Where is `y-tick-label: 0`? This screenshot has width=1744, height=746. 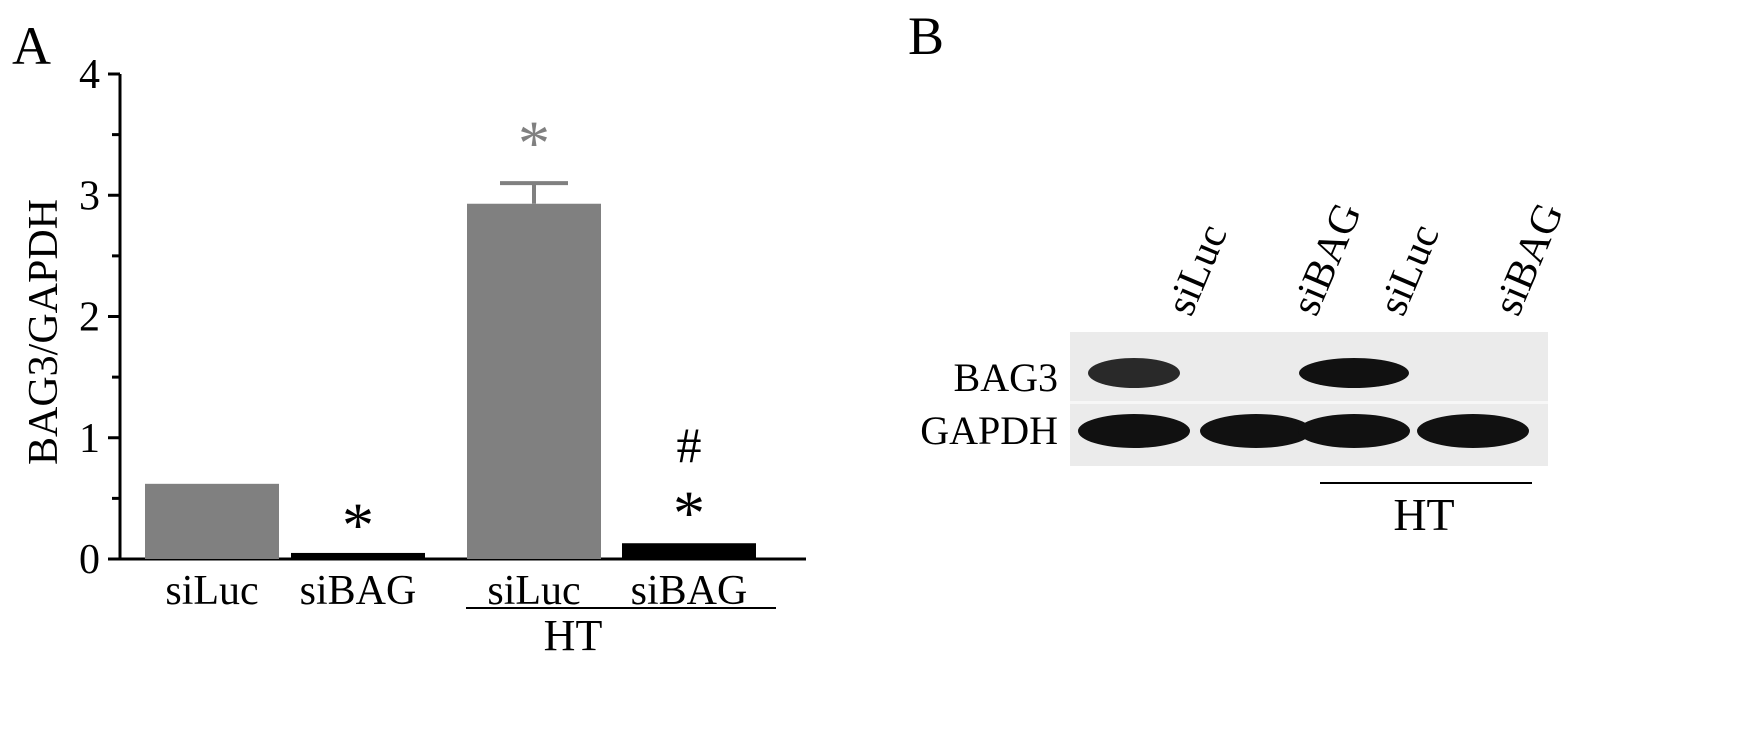 y-tick-label: 0 is located at coordinates (89, 560).